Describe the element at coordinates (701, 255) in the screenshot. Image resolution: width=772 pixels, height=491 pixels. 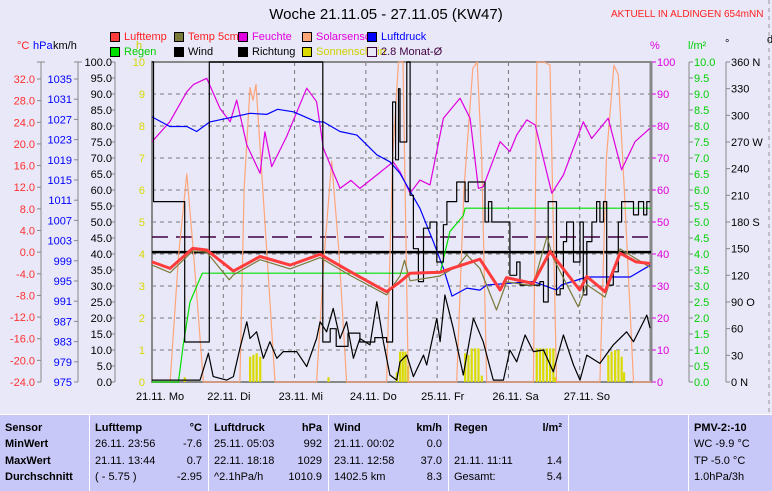
I see `tick-label-rain: 4.0` at that location.